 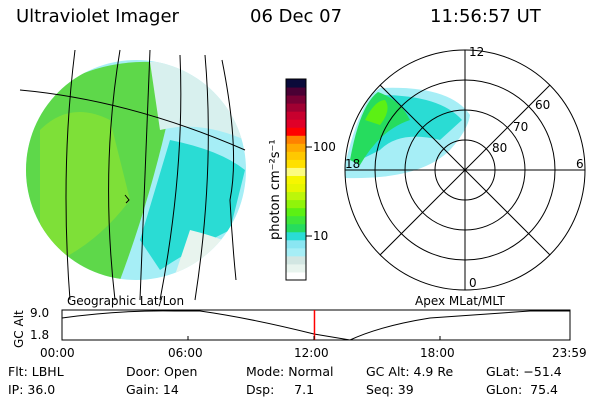 I want to click on glon-info: GLon: 75.4, so click(x=522, y=389).